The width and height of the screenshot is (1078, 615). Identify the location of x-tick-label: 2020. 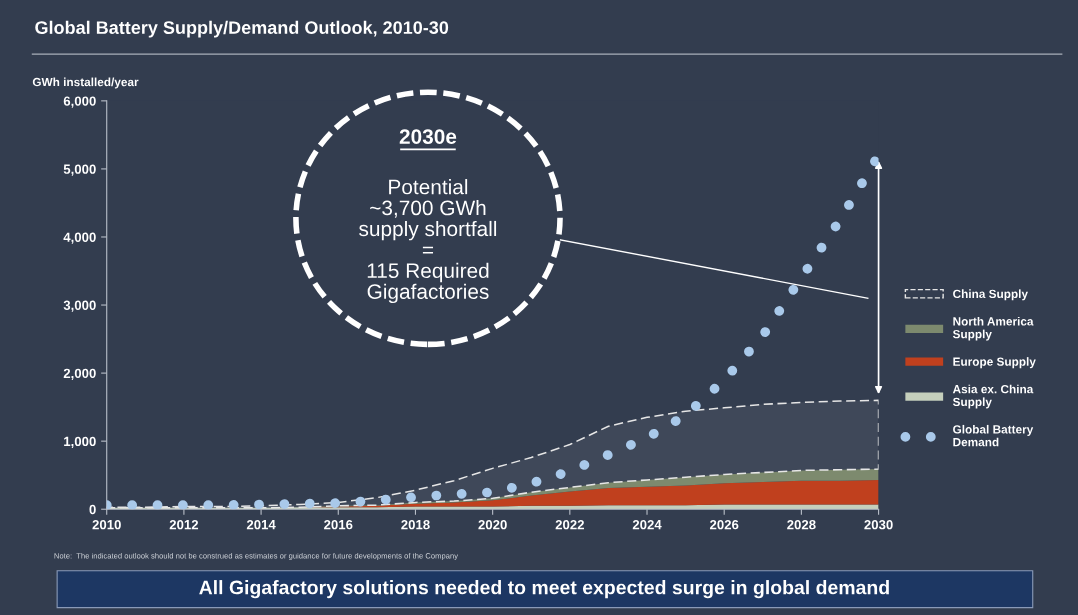
(492, 524).